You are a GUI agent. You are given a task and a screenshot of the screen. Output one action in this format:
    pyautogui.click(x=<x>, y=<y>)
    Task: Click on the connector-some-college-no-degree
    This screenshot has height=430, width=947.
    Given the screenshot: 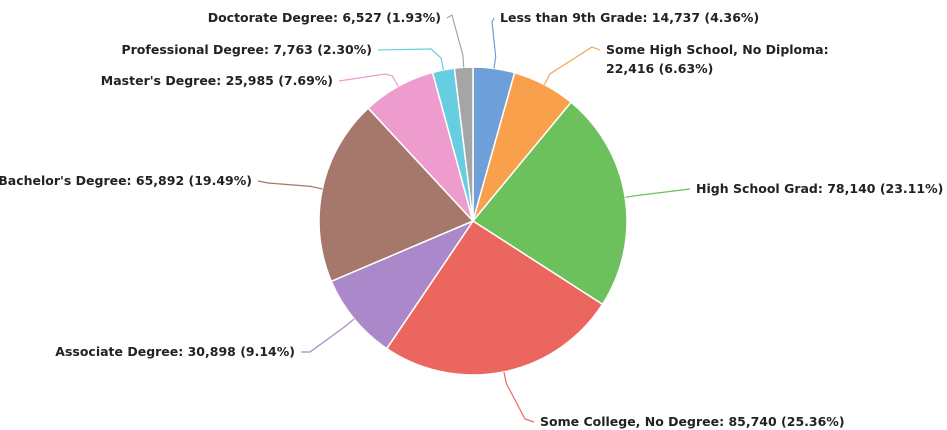 What is the action you would take?
    pyautogui.click(x=519, y=397)
    